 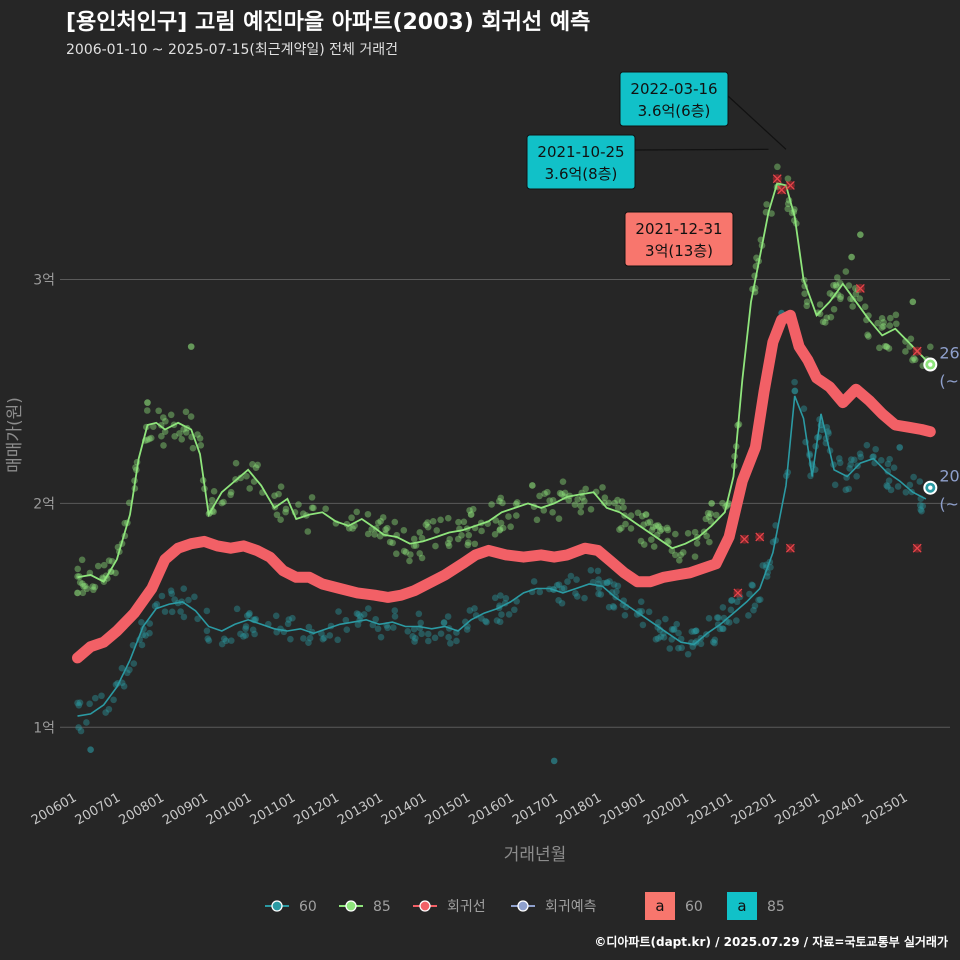 What do you see at coordinates (860, 288) in the screenshot?
I see `deal-x-marker` at bounding box center [860, 288].